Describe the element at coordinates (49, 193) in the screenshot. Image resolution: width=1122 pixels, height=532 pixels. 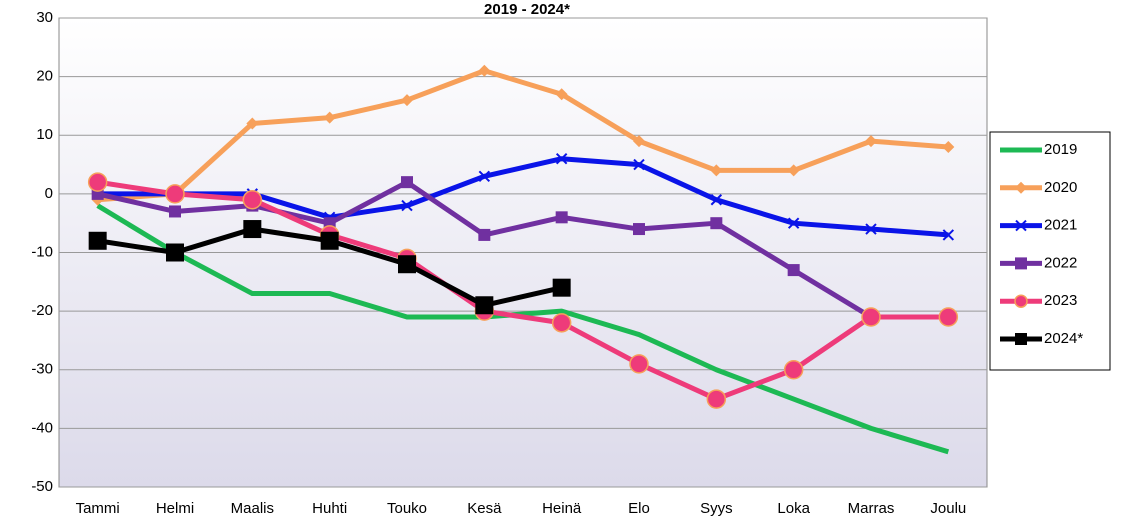
I see `y-tick-label: 0` at that location.